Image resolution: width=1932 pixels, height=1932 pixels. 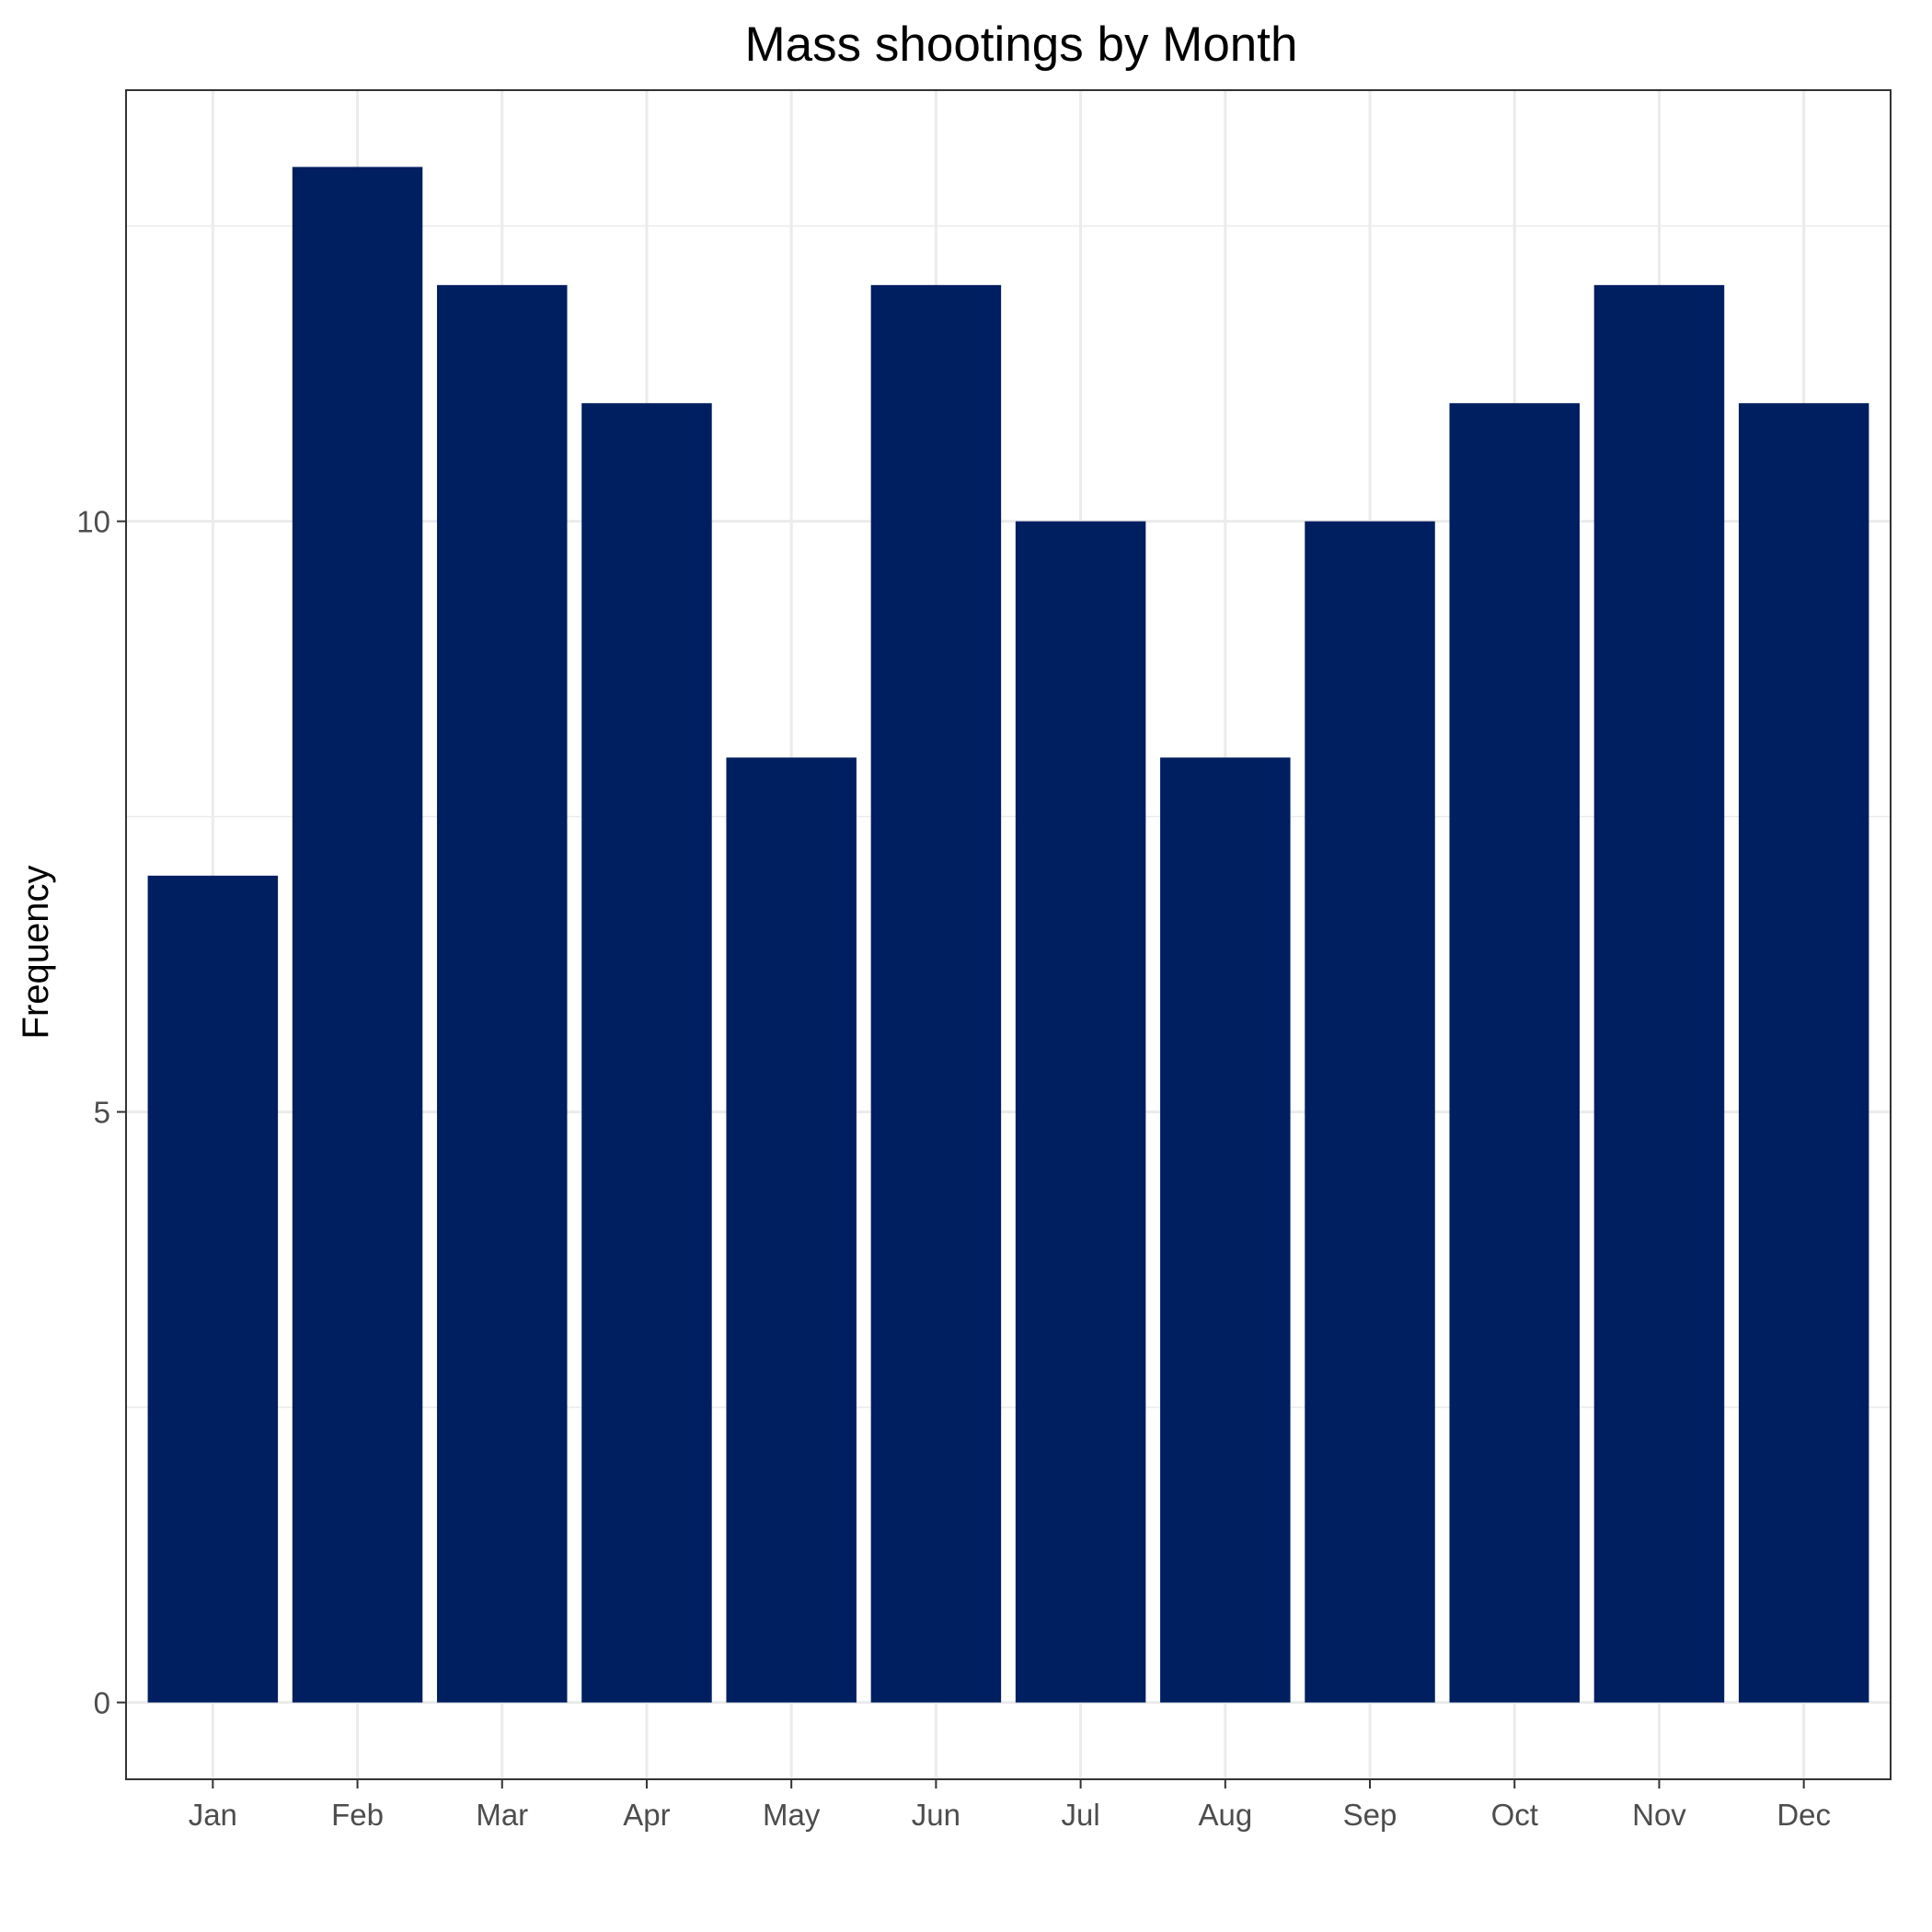 What do you see at coordinates (102, 1703) in the screenshot?
I see `y-tick-label: 0` at bounding box center [102, 1703].